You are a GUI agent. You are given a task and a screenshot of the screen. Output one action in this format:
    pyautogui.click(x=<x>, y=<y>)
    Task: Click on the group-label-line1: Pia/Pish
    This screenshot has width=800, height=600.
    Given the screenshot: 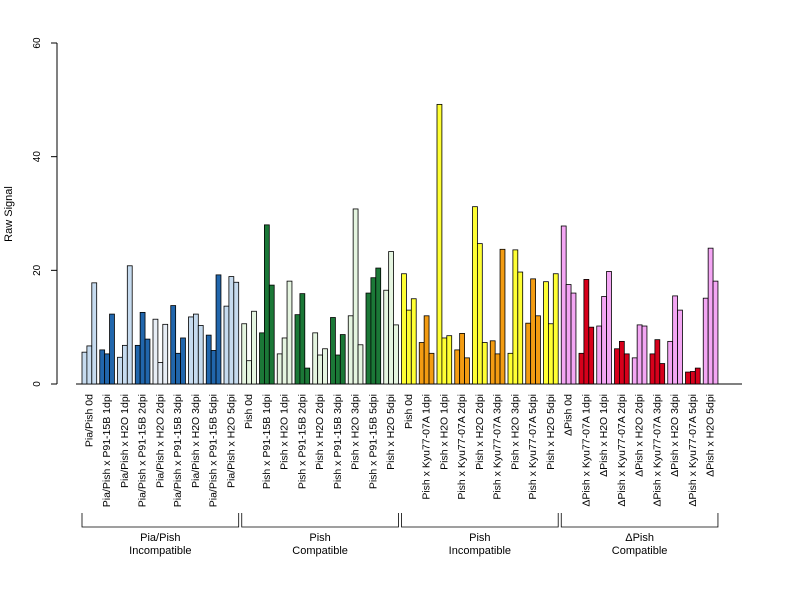 What is the action you would take?
    pyautogui.click(x=160, y=538)
    